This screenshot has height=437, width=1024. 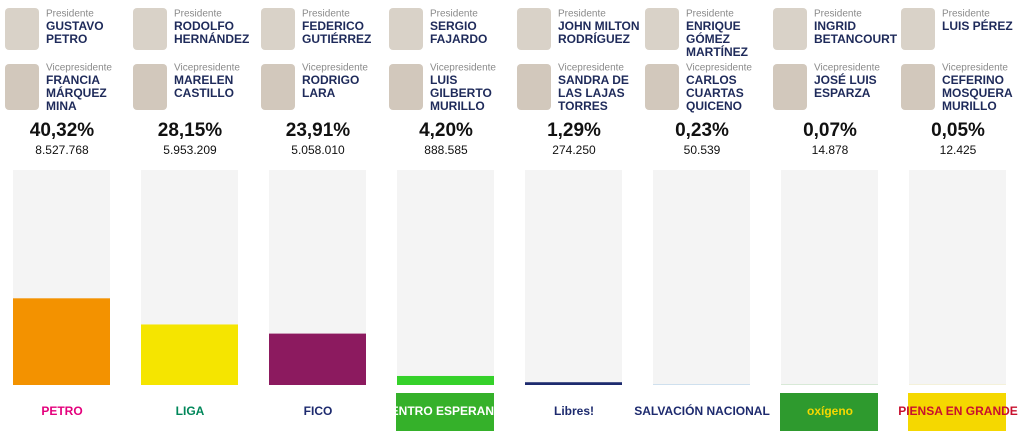 I want to click on vice-name: GILBERTO, so click(x=461, y=93).